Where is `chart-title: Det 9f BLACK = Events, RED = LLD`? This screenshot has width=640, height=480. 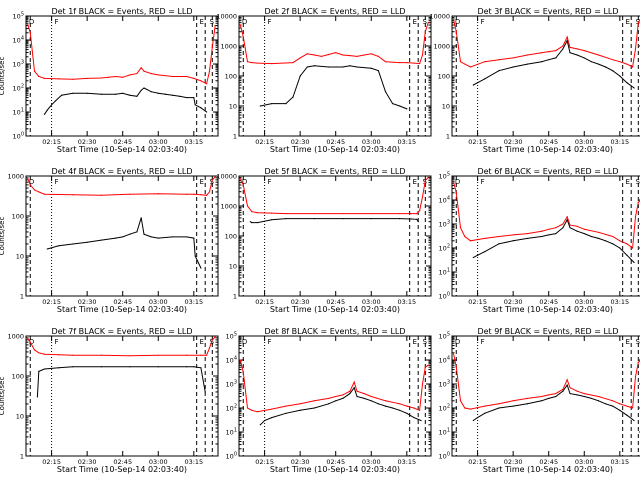 chart-title: Det 9f BLACK = Events, RED = LLD is located at coordinates (547, 331).